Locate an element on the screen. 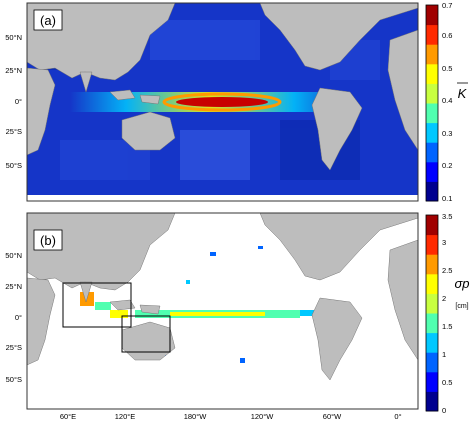  svg-text: σp is located at coordinates (461, 283).